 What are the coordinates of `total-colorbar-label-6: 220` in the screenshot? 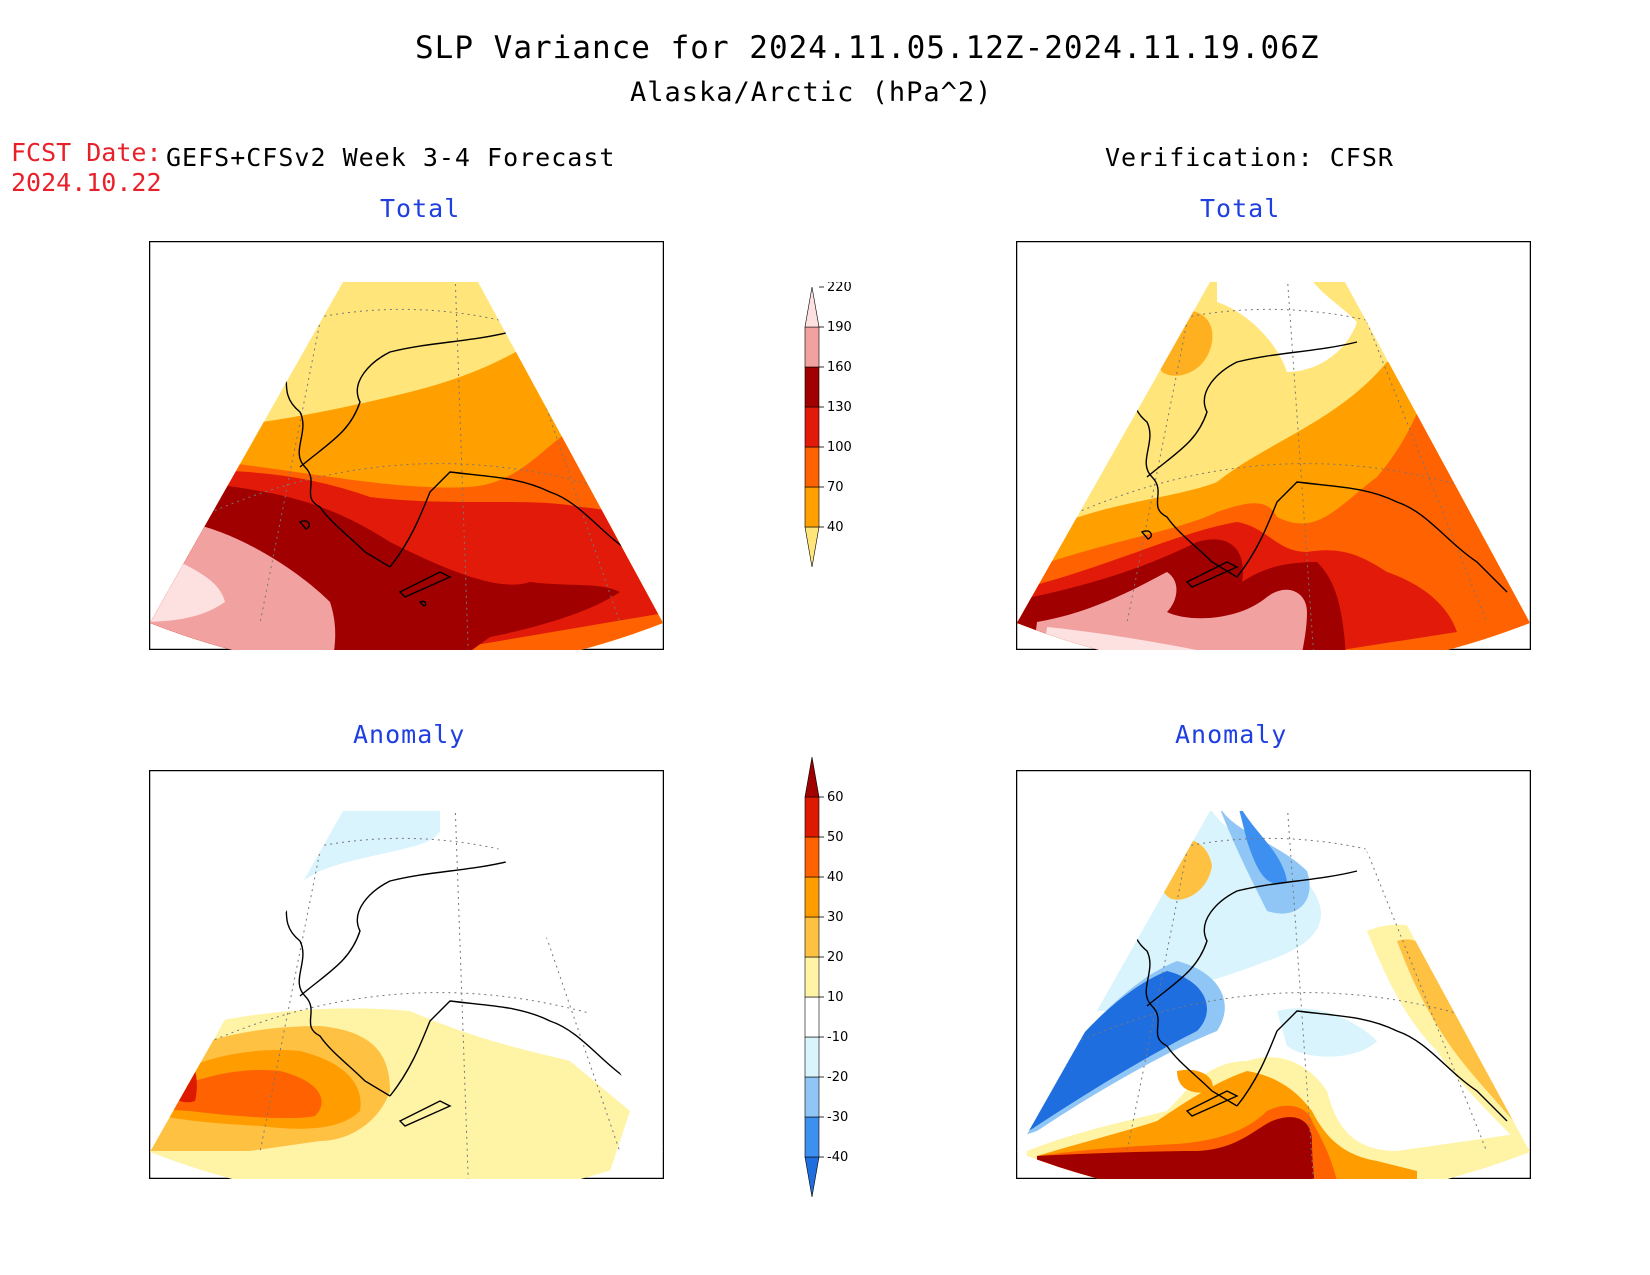 It's located at (839, 288).